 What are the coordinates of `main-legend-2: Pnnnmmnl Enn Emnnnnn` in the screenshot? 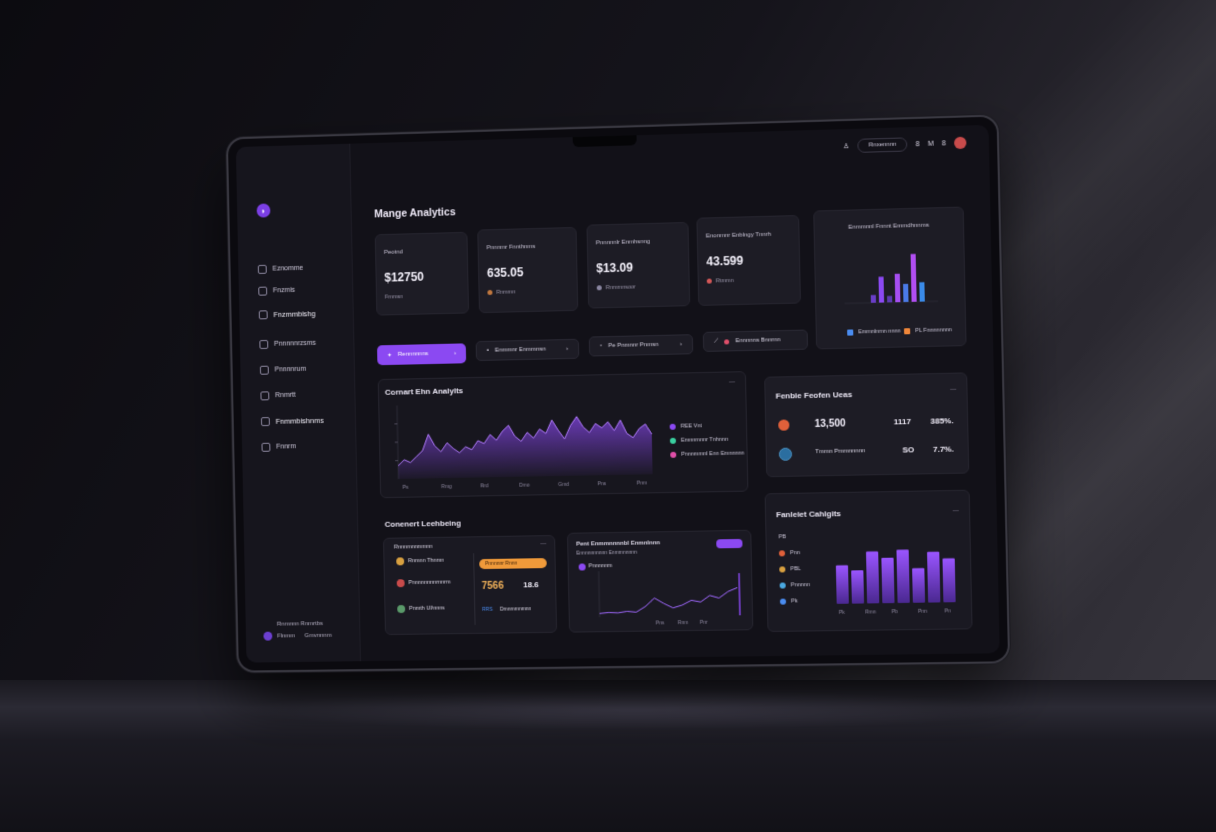 It's located at (707, 454).